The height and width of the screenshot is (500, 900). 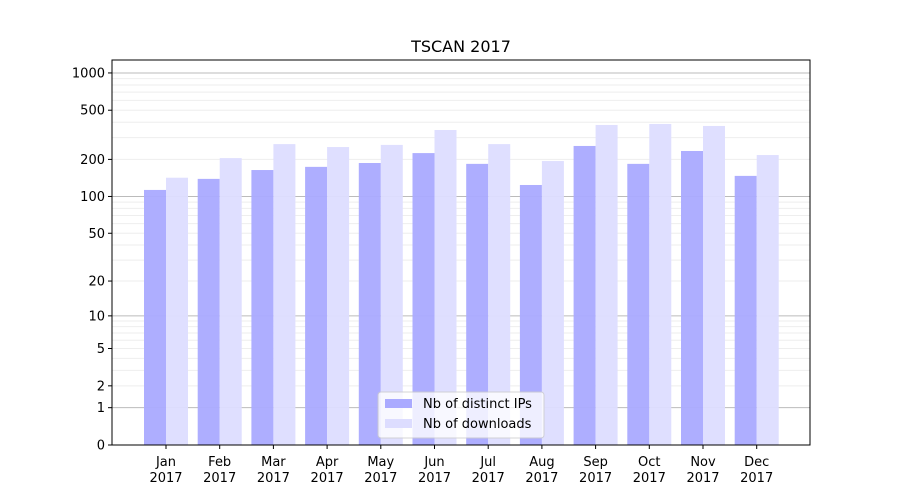 What do you see at coordinates (541, 462) in the screenshot?
I see `x-tick-label: Aug` at bounding box center [541, 462].